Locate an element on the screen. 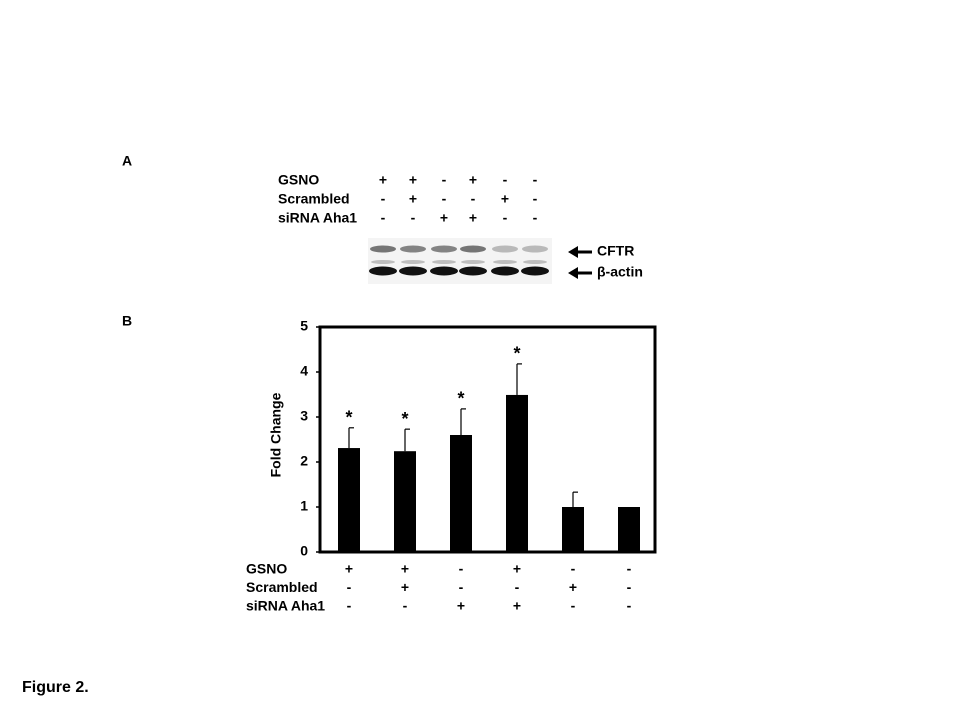 This screenshot has width=960, height=720. band-label: CFTR is located at coordinates (615, 251).